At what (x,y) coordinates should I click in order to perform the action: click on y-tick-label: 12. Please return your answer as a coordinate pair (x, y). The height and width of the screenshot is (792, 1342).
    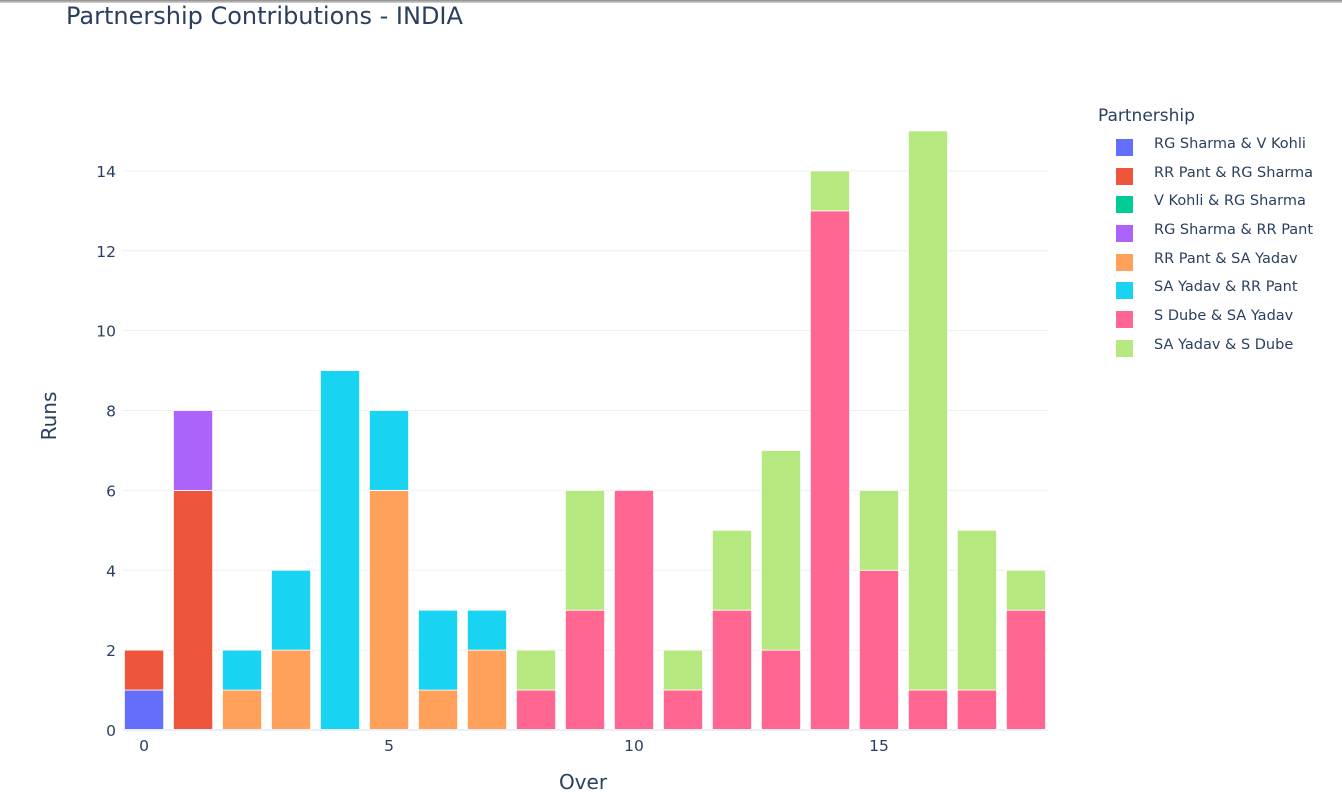
    Looking at the image, I should click on (106, 252).